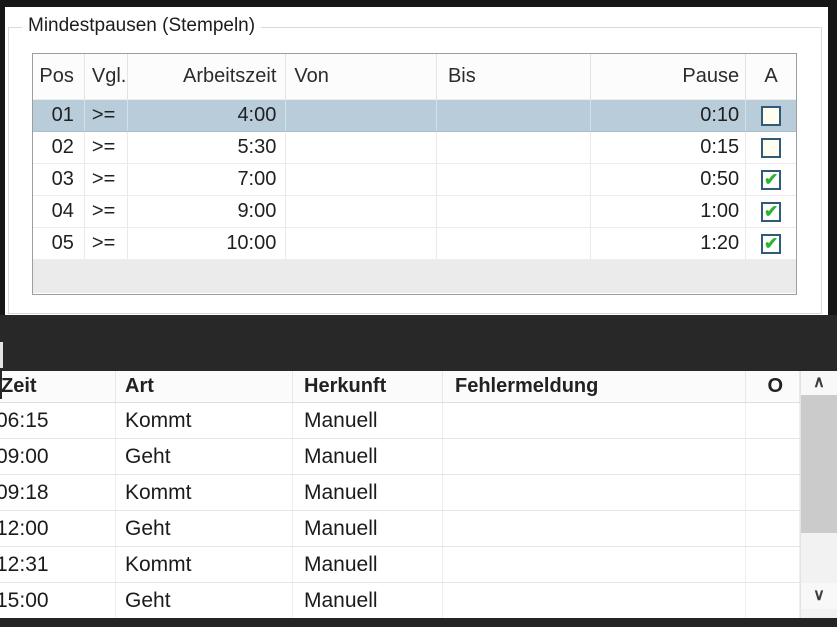  I want to click on groupbox-title: Mindestpausen (Stempeln), so click(142, 26).